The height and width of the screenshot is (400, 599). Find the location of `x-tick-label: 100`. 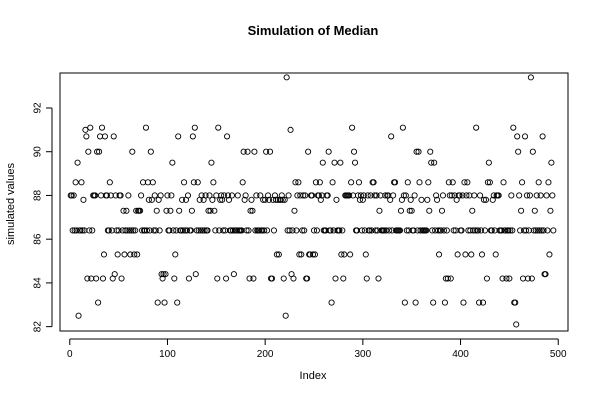

x-tick-label: 100 is located at coordinates (167, 354).